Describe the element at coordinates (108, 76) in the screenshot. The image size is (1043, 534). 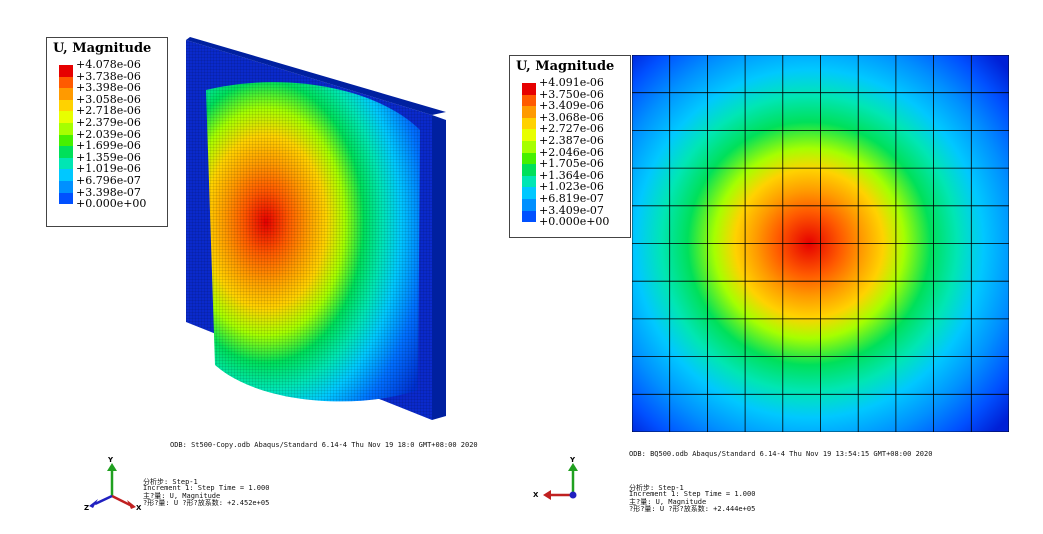
I see `legend-value: +3.738e-06` at that location.